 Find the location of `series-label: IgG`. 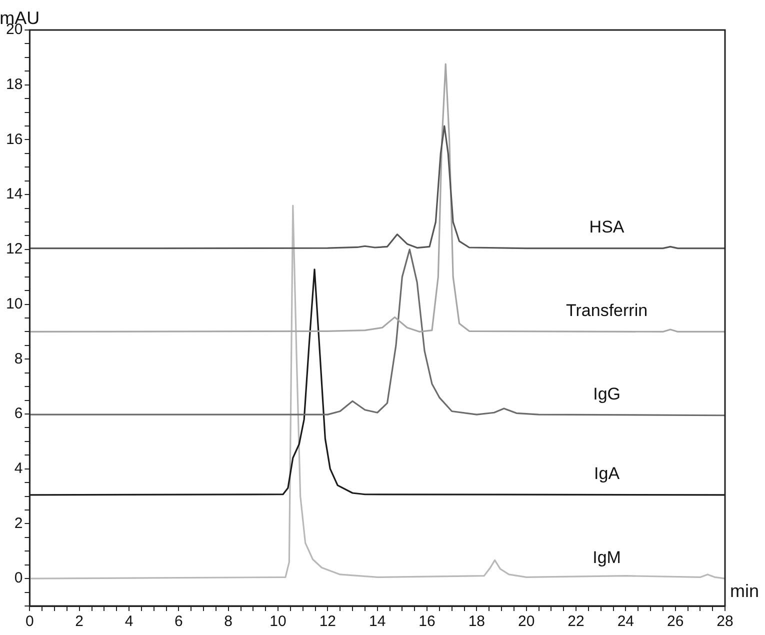

series-label: IgG is located at coordinates (606, 394).